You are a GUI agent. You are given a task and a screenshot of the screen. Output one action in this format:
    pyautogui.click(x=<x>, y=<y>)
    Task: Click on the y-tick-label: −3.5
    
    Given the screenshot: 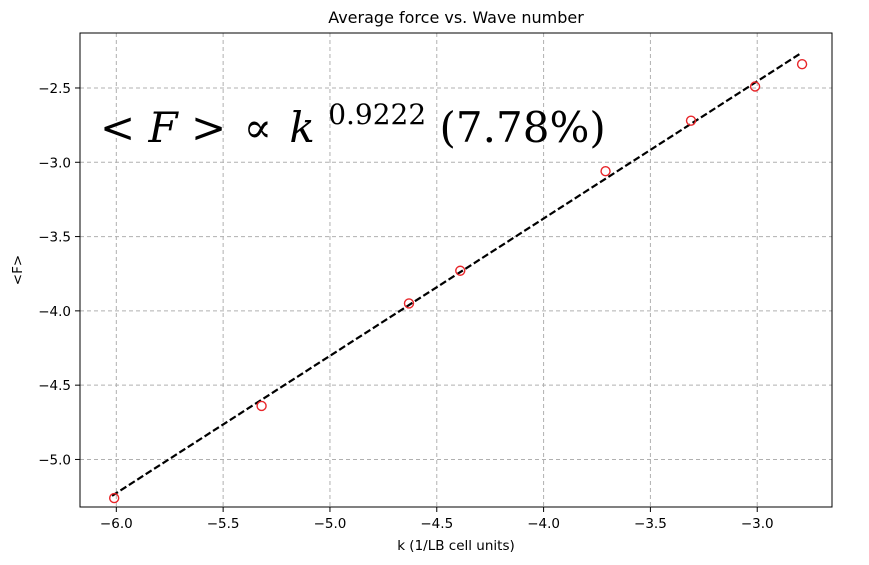 What is the action you would take?
    pyautogui.click(x=54, y=238)
    